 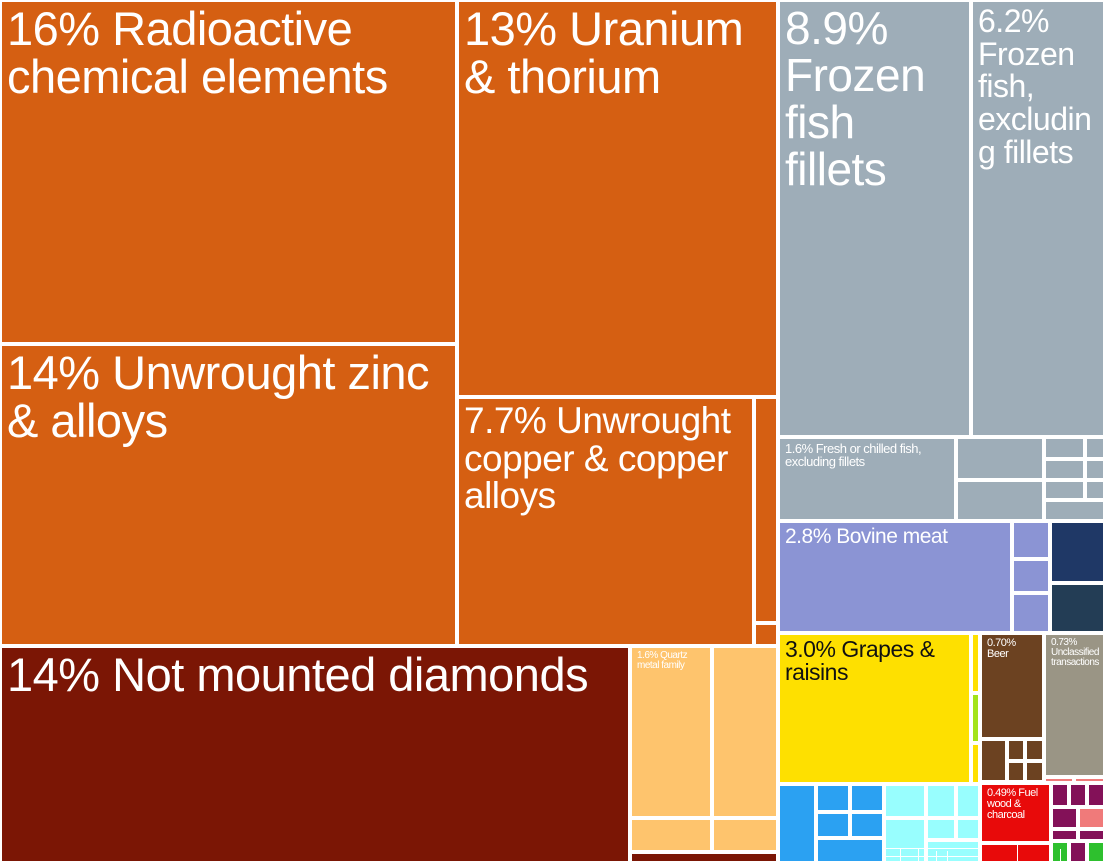 What do you see at coordinates (1012, 686) in the screenshot?
I see `treemap-tile: 0.70% Beer` at bounding box center [1012, 686].